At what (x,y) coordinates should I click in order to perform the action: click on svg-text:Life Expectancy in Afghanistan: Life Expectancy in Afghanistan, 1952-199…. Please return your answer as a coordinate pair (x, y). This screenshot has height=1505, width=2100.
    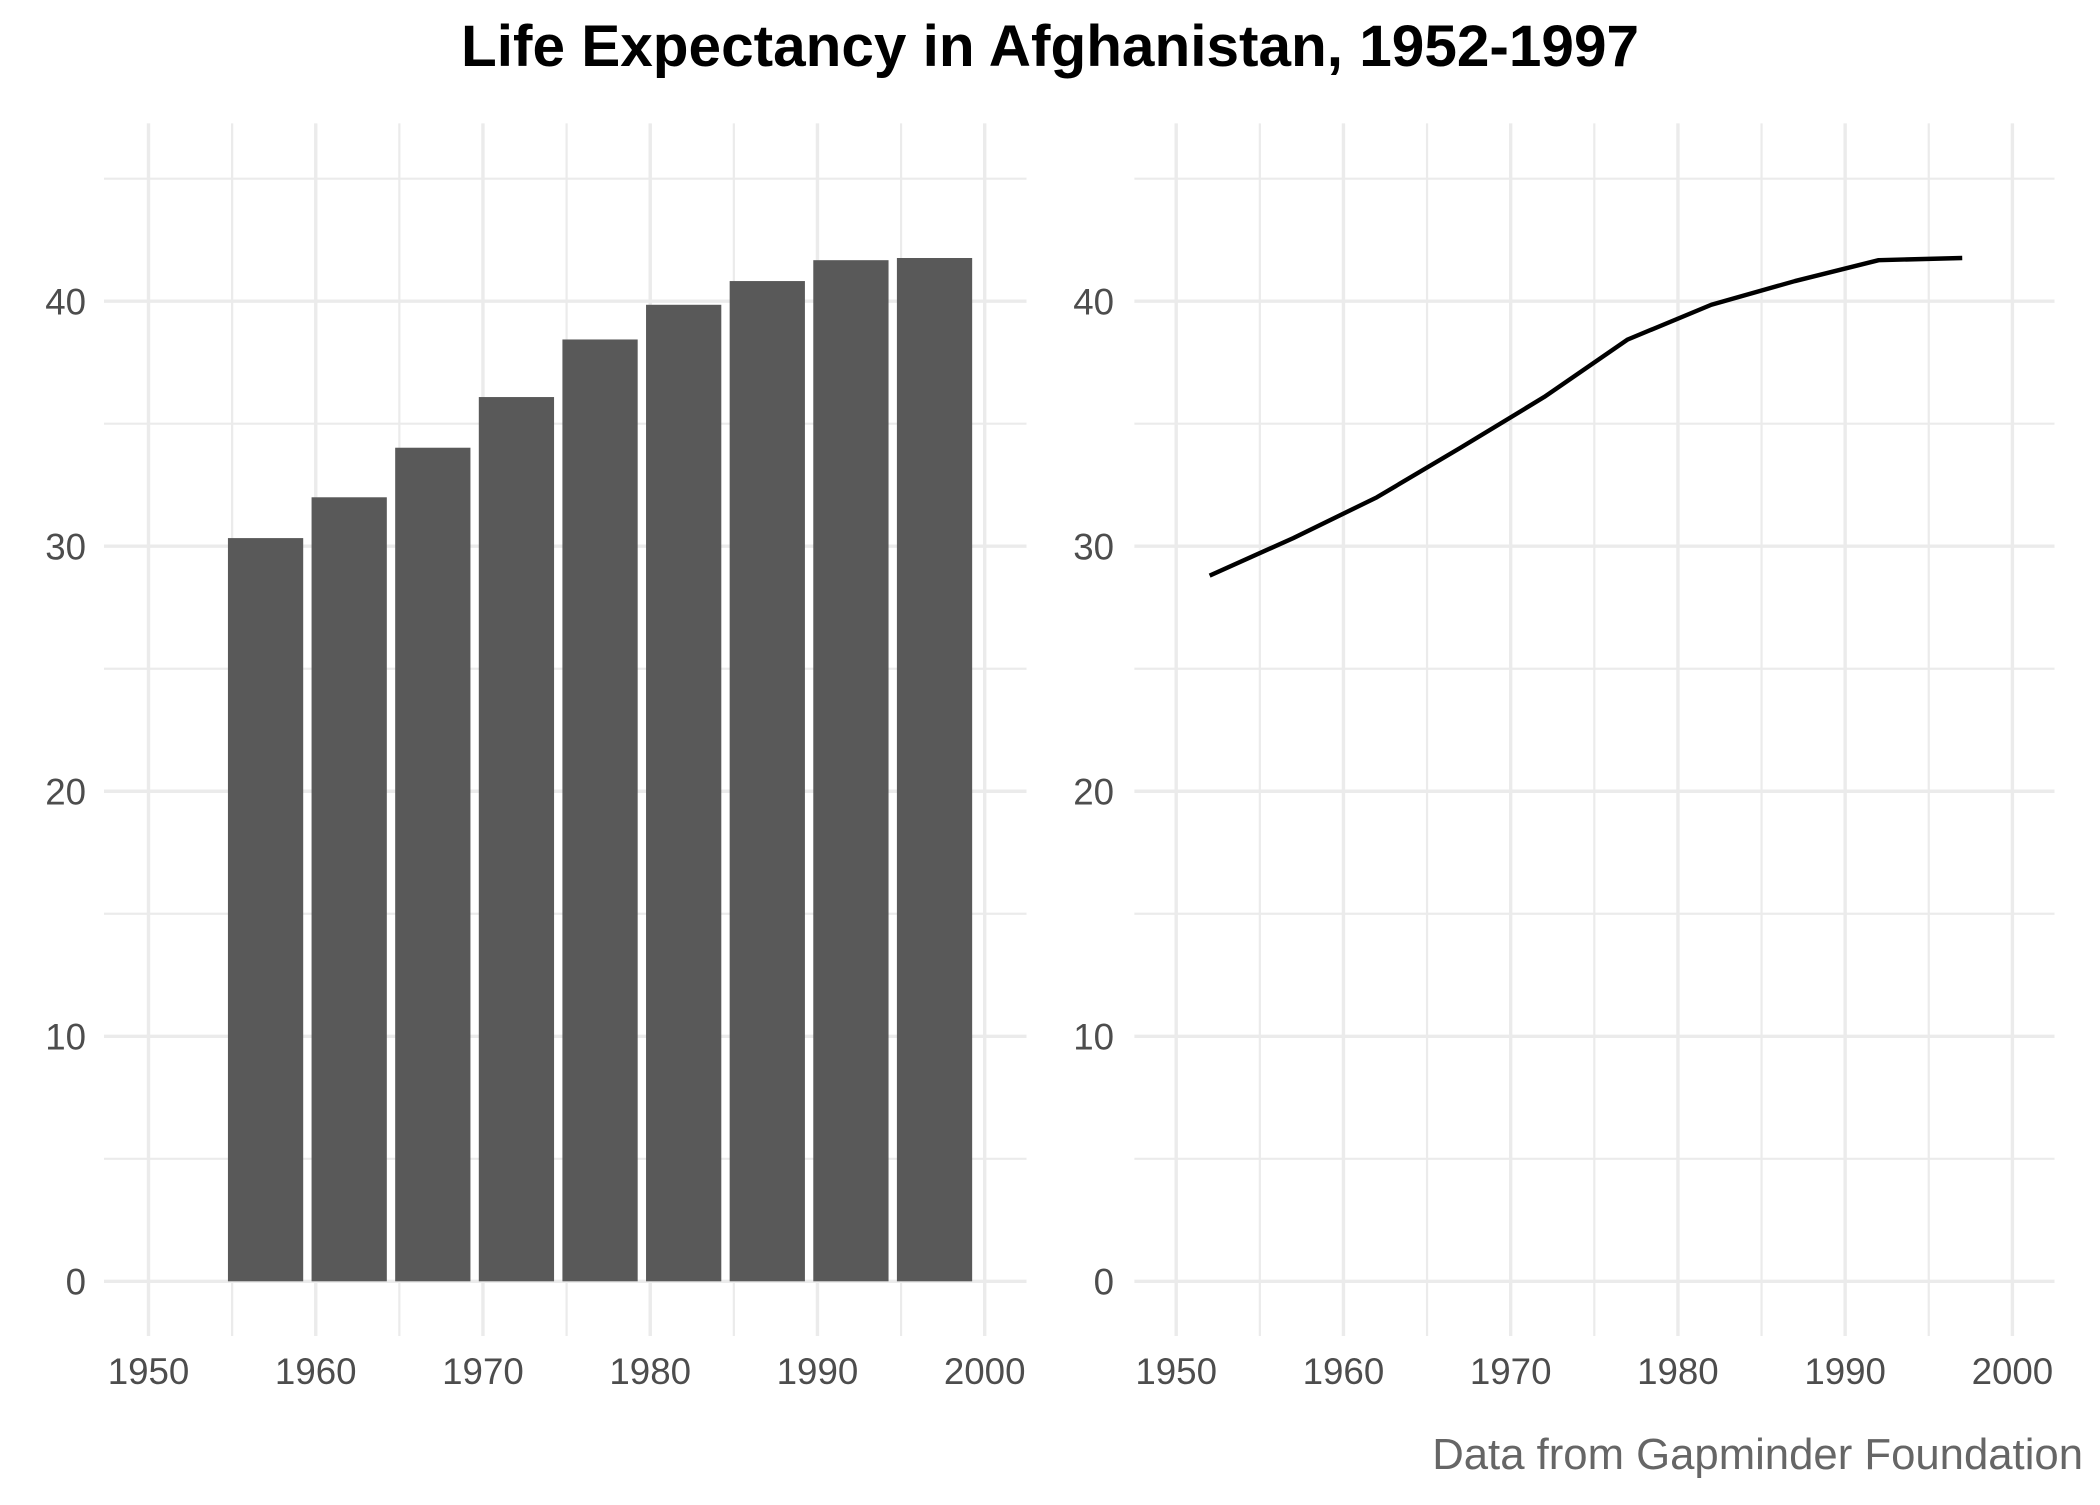
    Looking at the image, I should click on (1050, 46).